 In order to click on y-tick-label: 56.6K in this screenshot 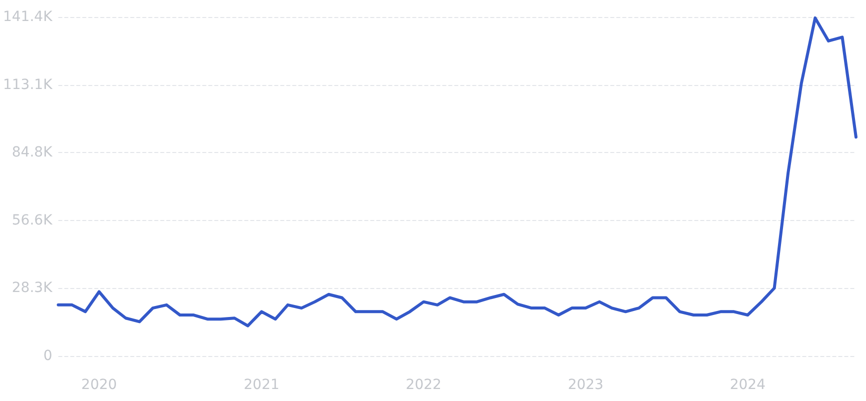, I will do `click(33, 220)`.